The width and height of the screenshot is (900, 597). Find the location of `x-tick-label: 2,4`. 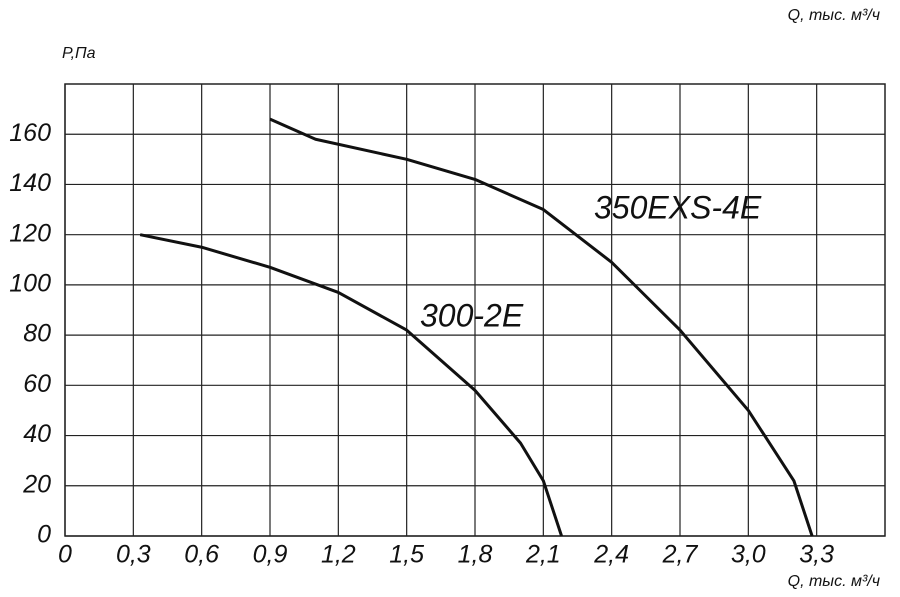

x-tick-label: 2,4 is located at coordinates (611, 555).